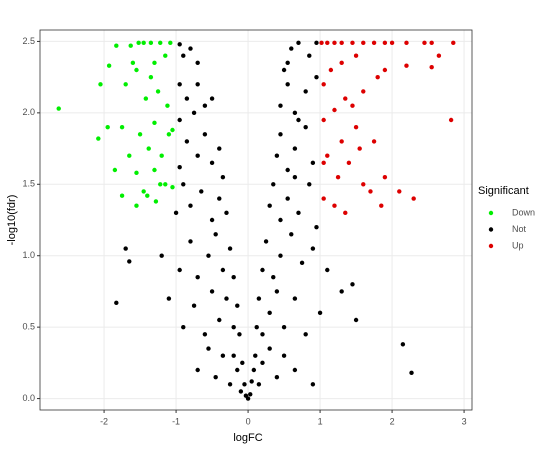 This screenshot has width=554, height=450. I want to click on legend-label: Up, so click(518, 245).